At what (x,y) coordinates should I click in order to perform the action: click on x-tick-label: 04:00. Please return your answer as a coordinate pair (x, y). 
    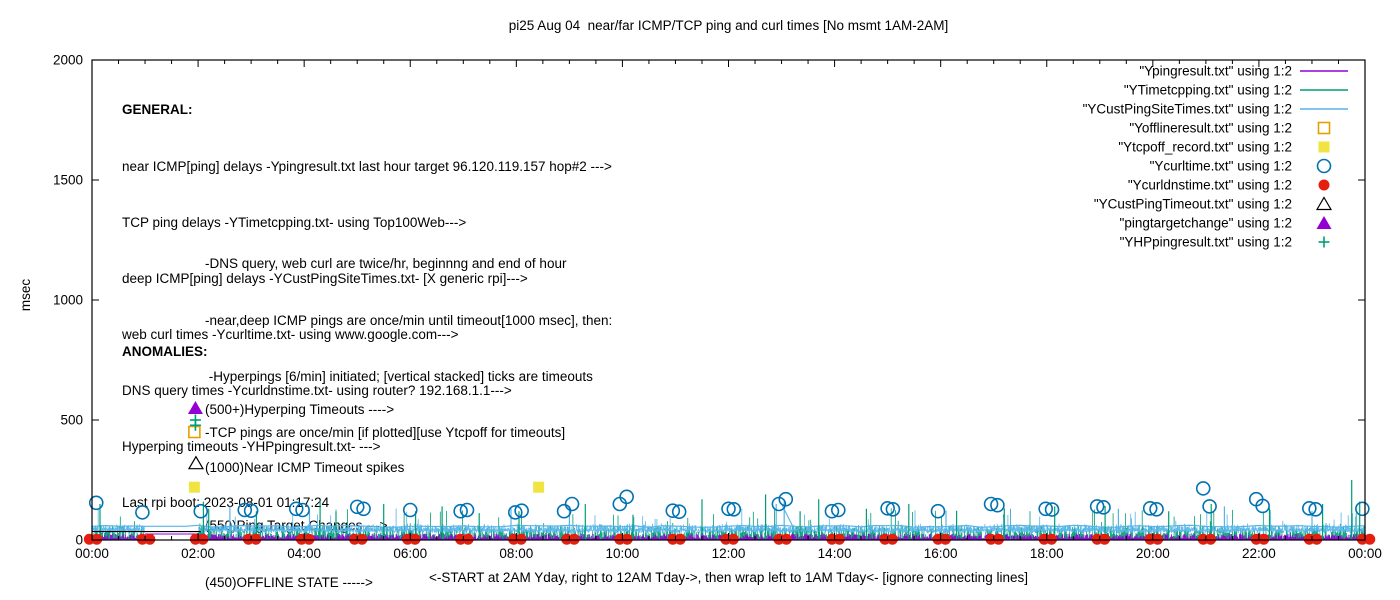
    Looking at the image, I should click on (304, 553).